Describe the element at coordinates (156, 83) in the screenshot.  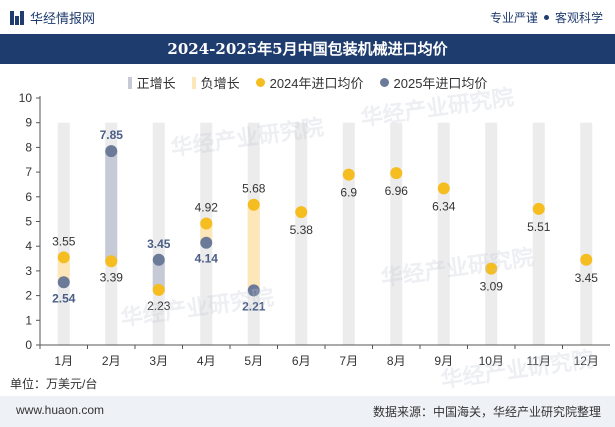
I see `legend-label: 正增长` at that location.